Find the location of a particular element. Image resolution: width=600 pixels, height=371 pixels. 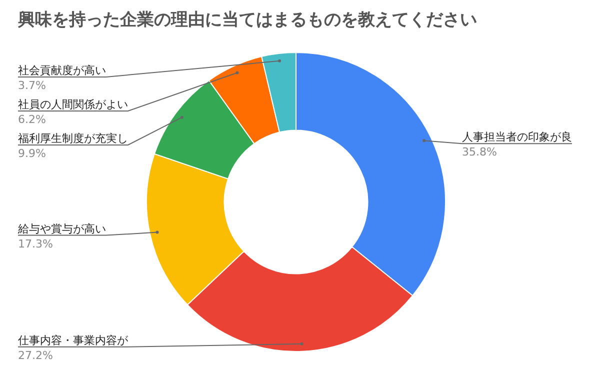

data-label: 6.2% is located at coordinates (32, 119).